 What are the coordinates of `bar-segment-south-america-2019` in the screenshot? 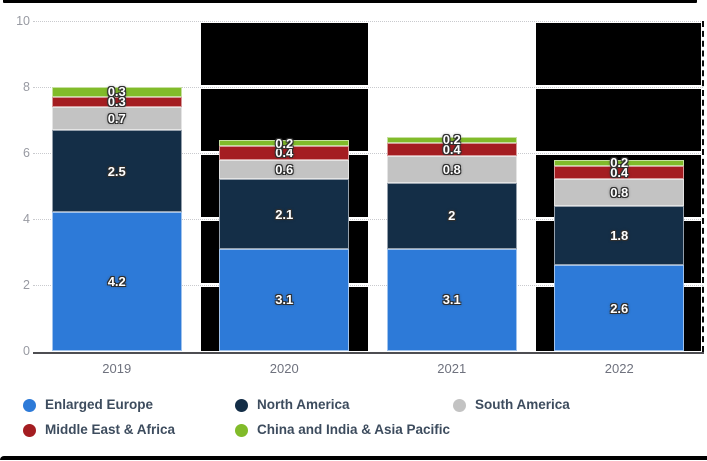 It's located at (116, 118).